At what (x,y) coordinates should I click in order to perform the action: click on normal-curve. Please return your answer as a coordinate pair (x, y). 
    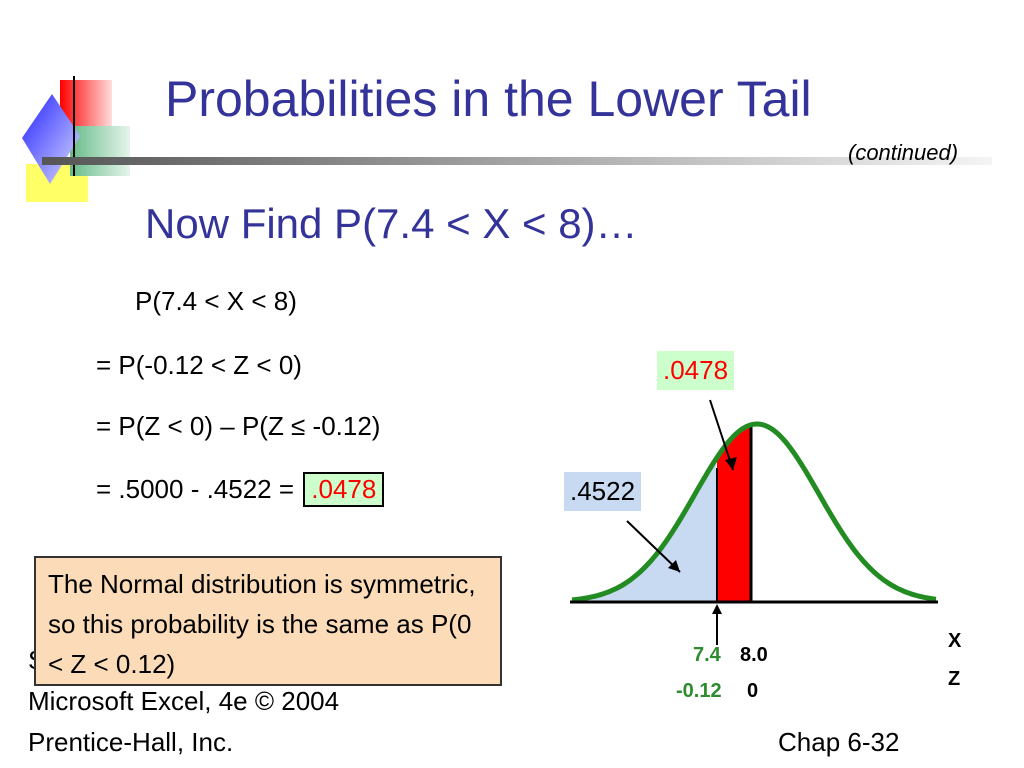
    Looking at the image, I should click on (754, 512).